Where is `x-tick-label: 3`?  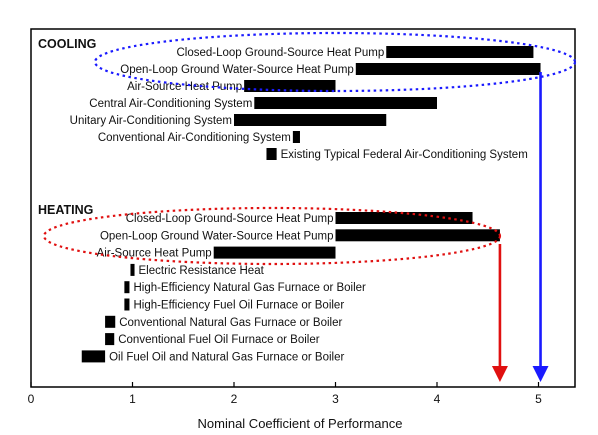 x-tick-label: 3 is located at coordinates (335, 399).